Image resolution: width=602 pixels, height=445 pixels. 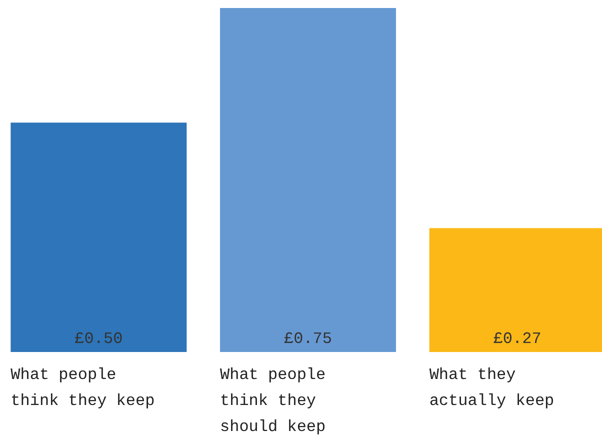 I want to click on x-tick-label: What they actually keep, so click(x=491, y=388).